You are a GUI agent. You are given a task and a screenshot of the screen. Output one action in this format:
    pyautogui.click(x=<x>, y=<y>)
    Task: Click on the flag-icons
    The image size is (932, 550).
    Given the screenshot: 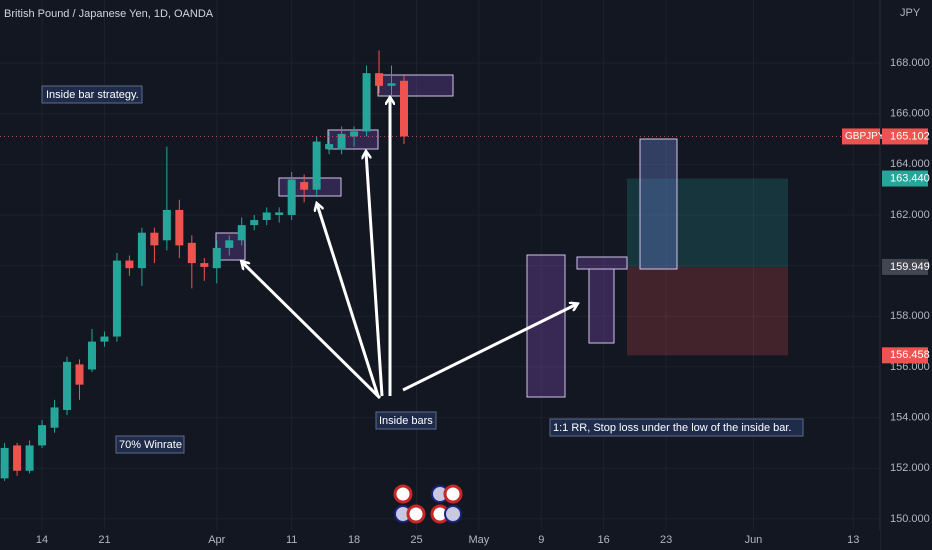 What is the action you would take?
    pyautogui.click(x=428, y=504)
    